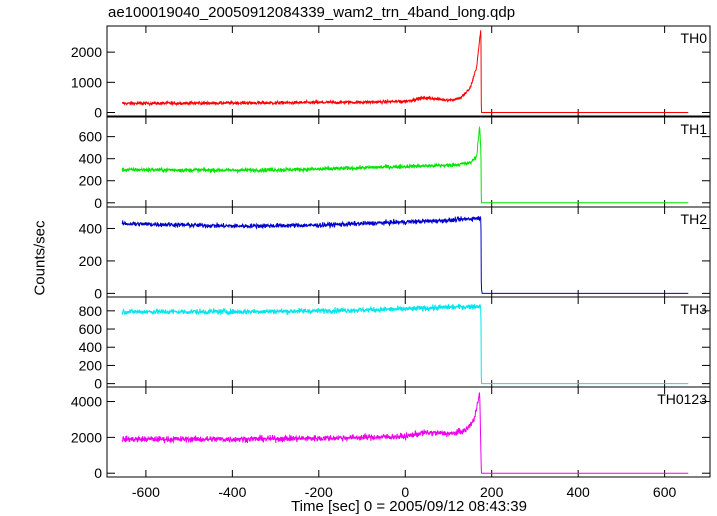  What do you see at coordinates (578, 492) in the screenshot?
I see `x-tick-label: 400` at bounding box center [578, 492].